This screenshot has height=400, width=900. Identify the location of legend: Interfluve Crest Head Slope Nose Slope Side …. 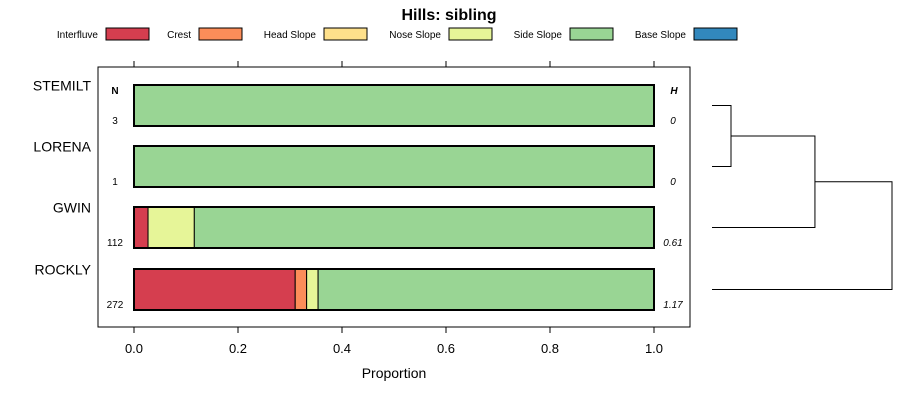
(397, 34).